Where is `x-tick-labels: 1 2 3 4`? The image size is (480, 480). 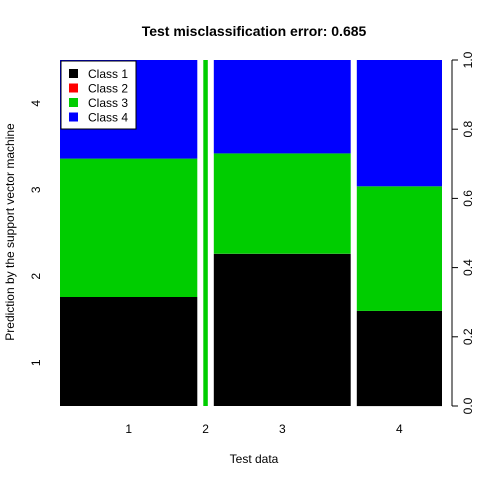
x-tick-labels: 1 2 3 4 is located at coordinates (264, 429).